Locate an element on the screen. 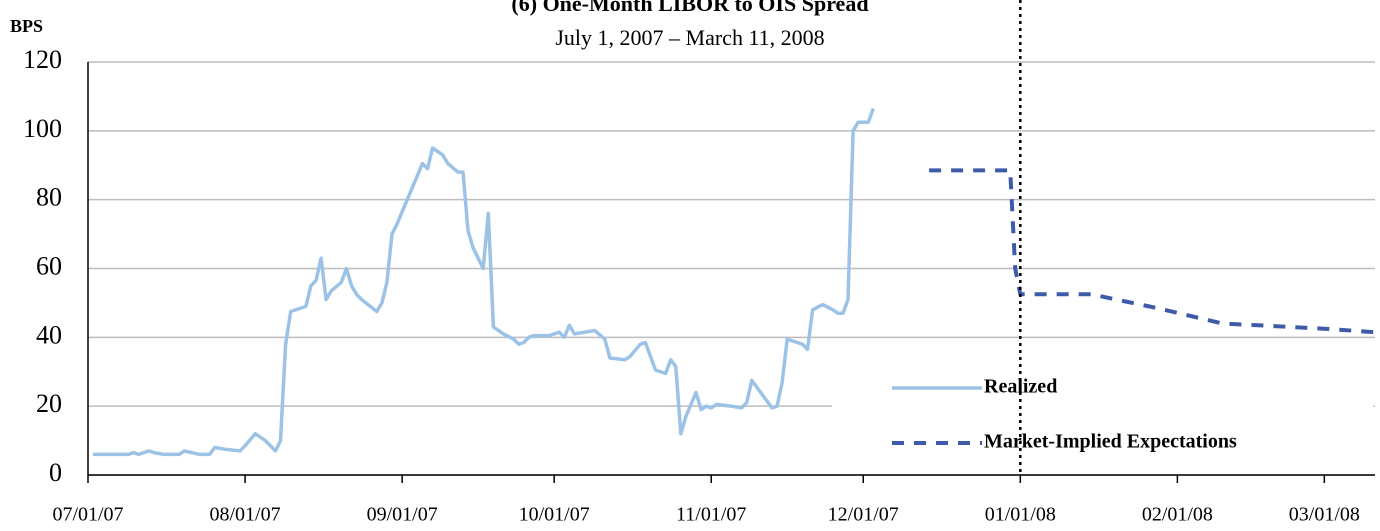 The width and height of the screenshot is (1380, 531). y-tick-label: 20 is located at coordinates (49, 403).